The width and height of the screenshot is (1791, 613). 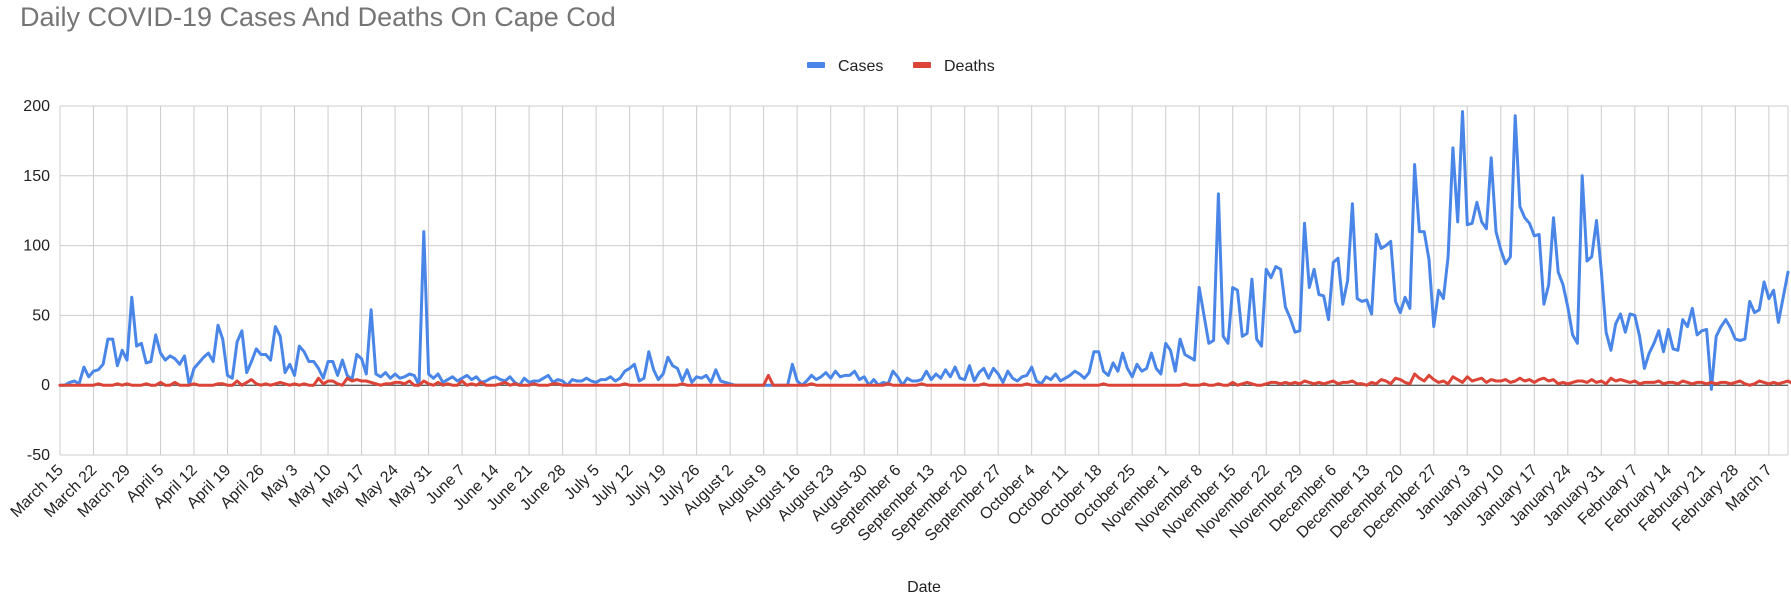 I want to click on y-tick-label: 200, so click(x=36, y=106).